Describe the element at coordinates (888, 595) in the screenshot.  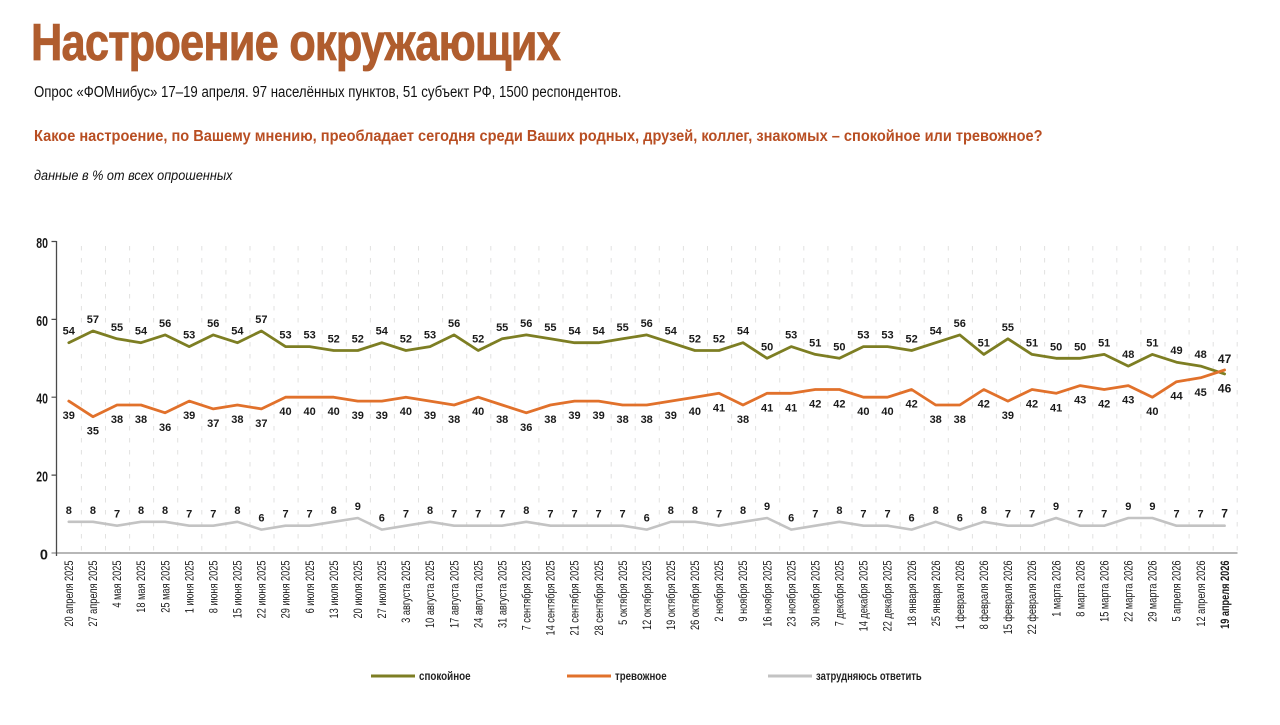
I see `svg-text: 22 декабря 2025` at that location.